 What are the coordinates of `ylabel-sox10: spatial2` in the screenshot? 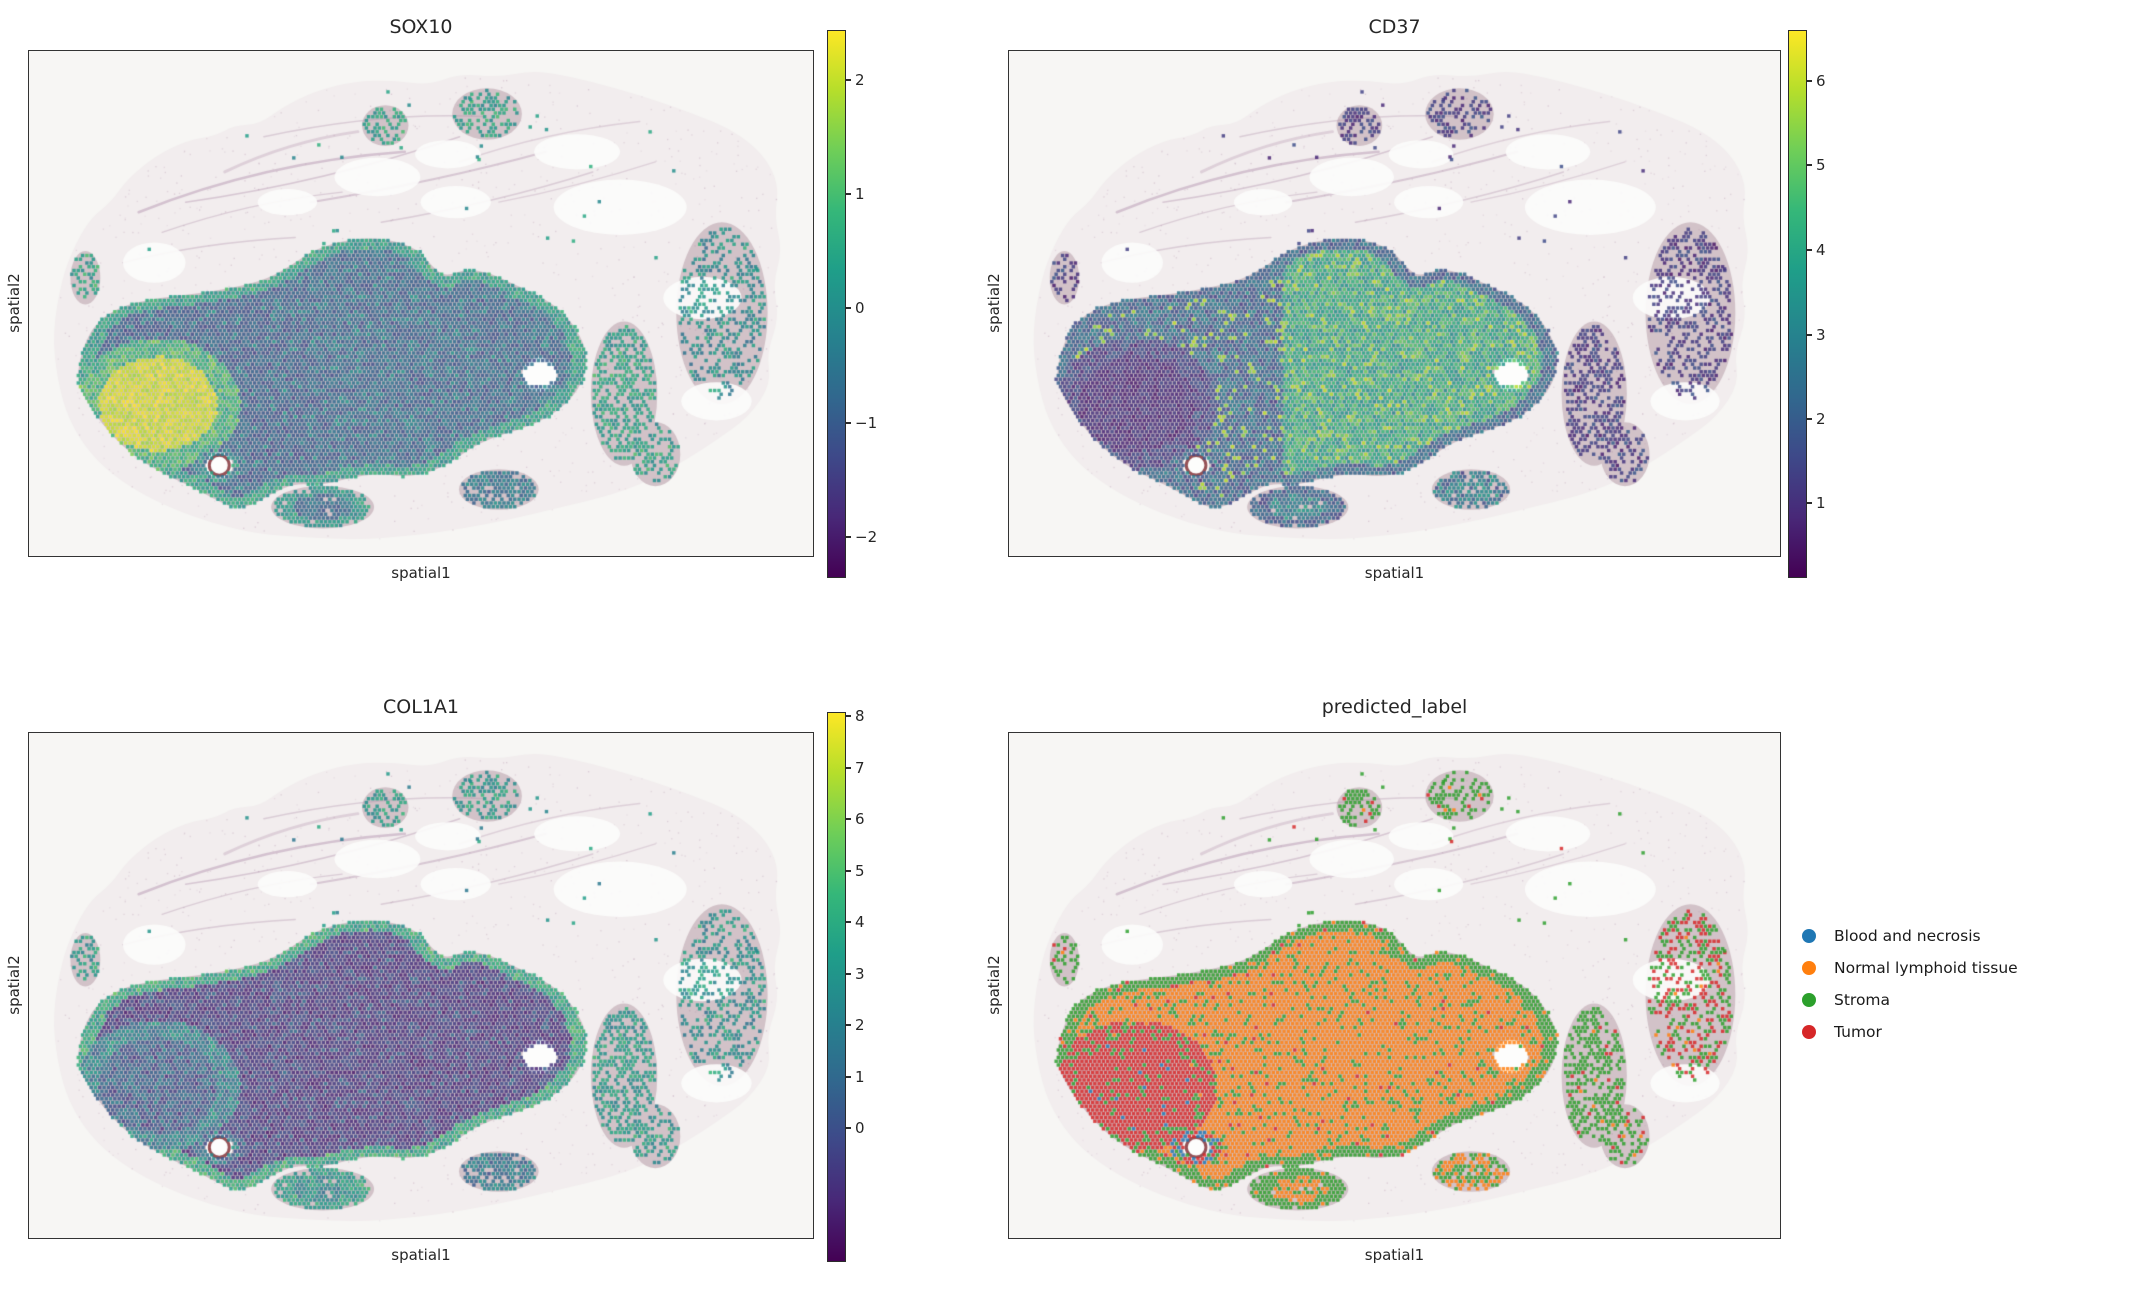 It's located at (14, 303).